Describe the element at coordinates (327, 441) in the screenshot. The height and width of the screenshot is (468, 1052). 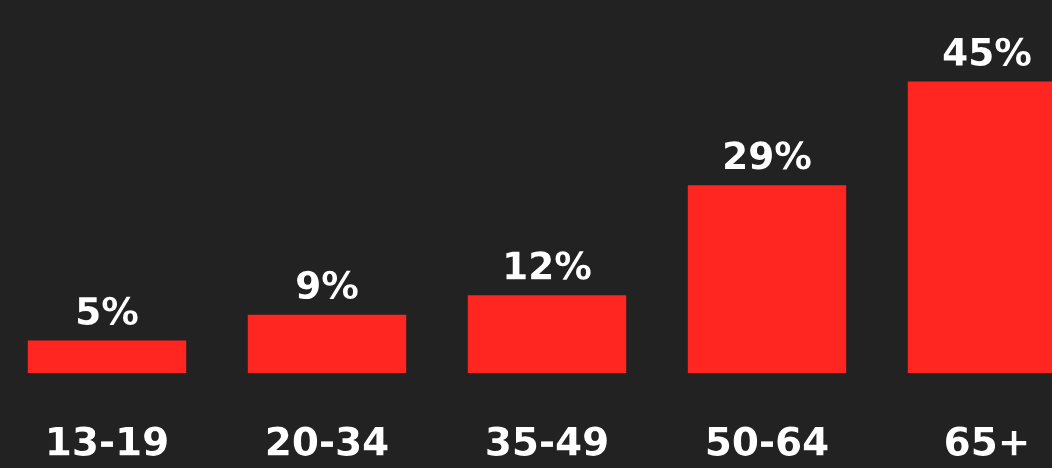
I see `x-tick-label: 20-34` at that location.